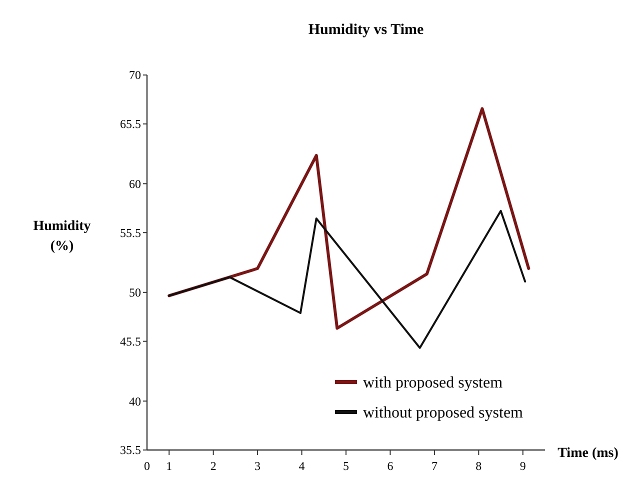 Image resolution: width=640 pixels, height=495 pixels. What do you see at coordinates (147, 466) in the screenshot?
I see `x-tick-label: 0` at bounding box center [147, 466].